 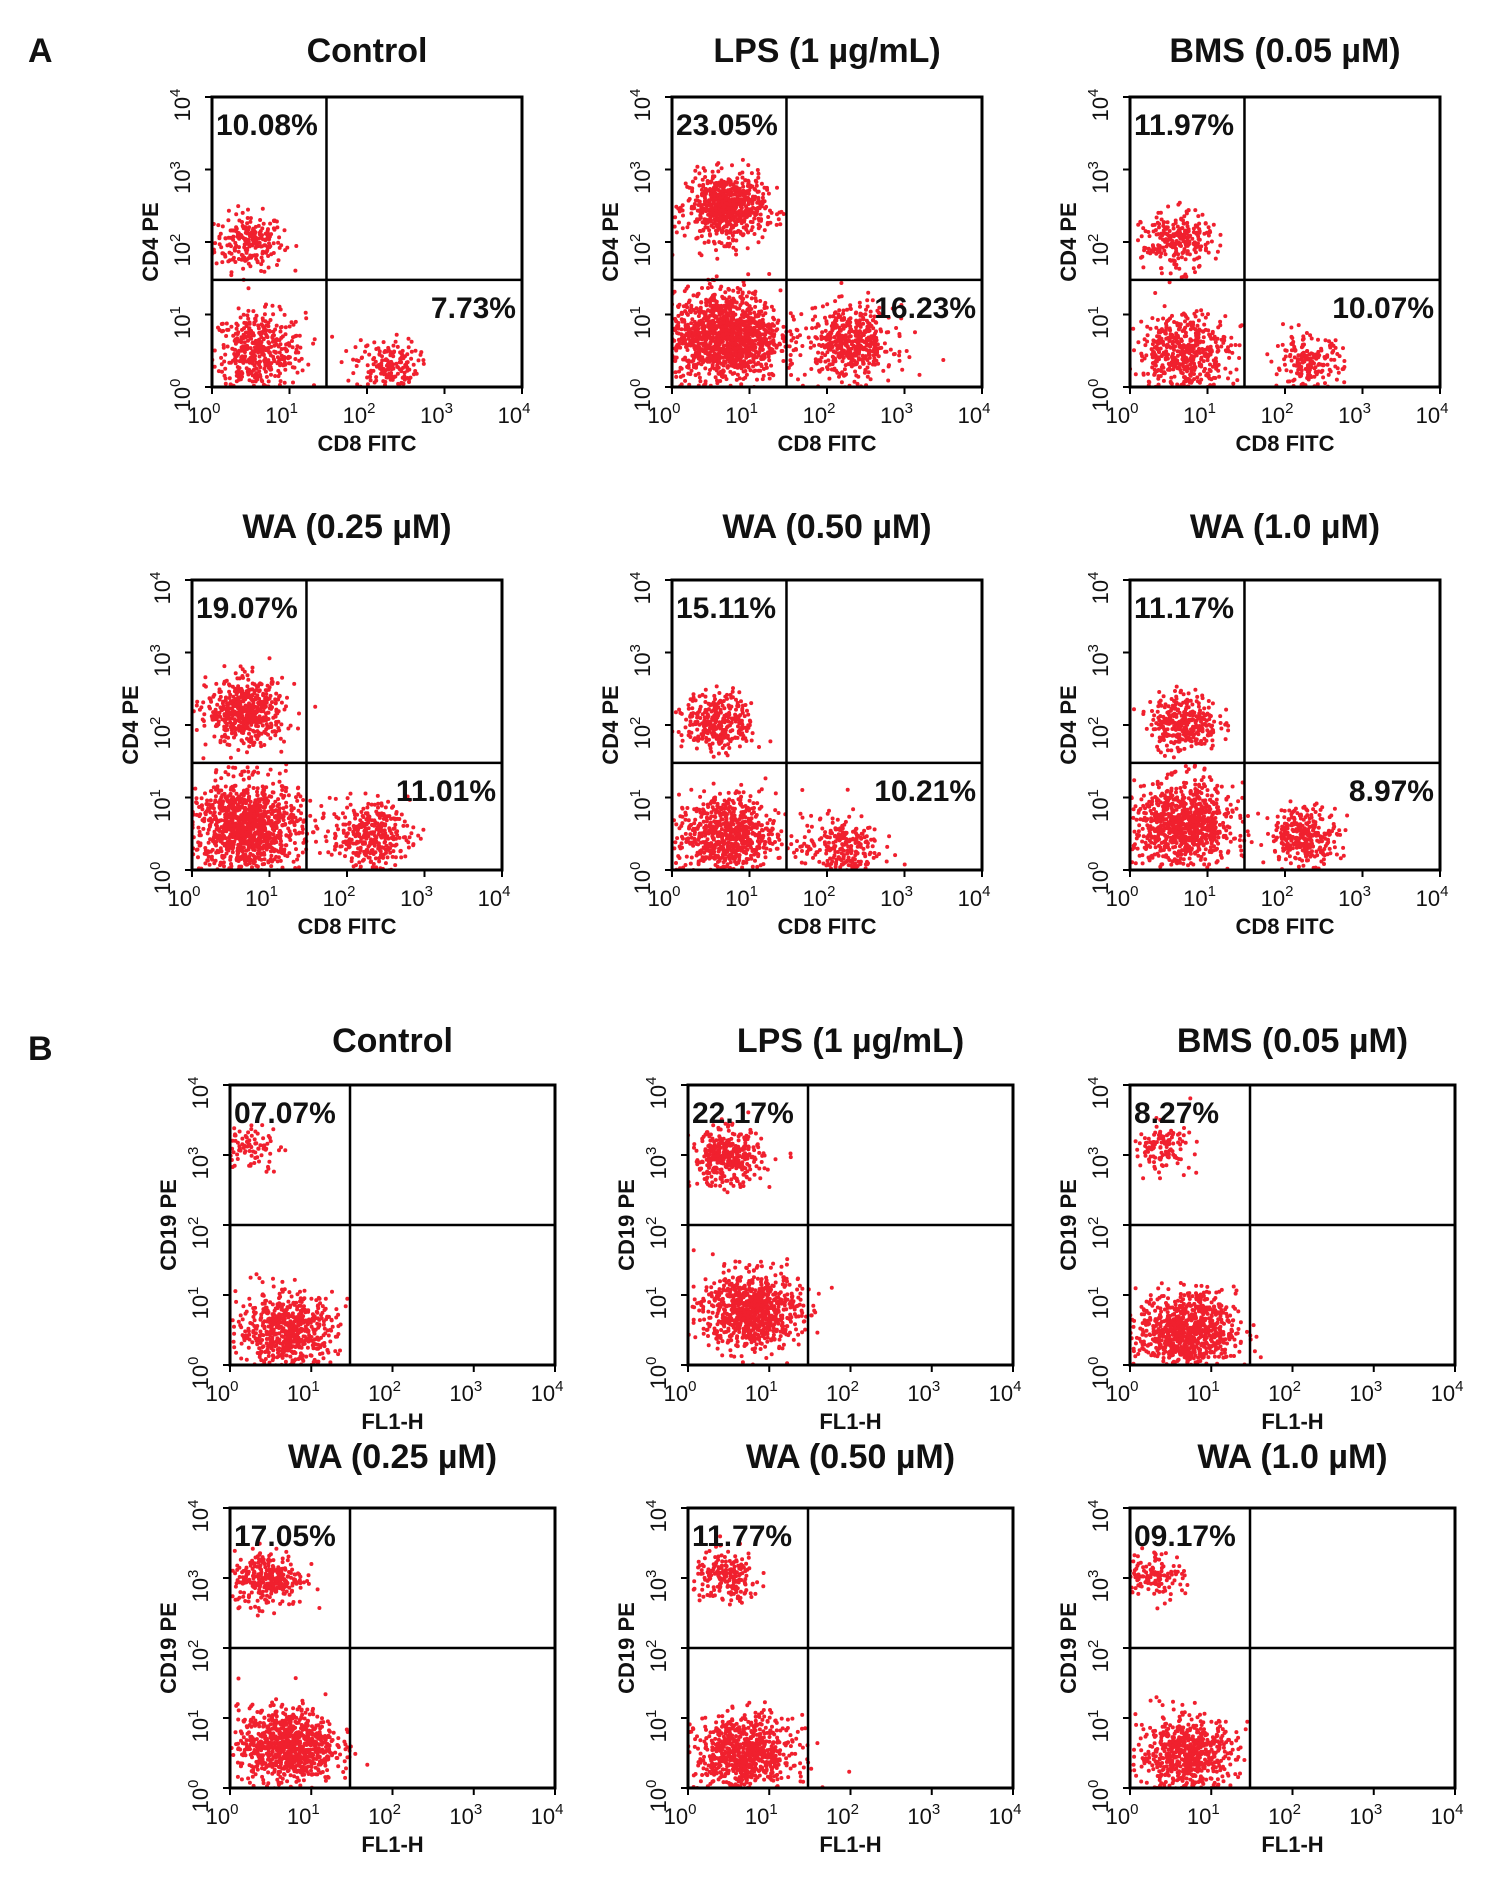 I want to click on plot-title: BMS (0.05 µM), so click(x=1284, y=51).